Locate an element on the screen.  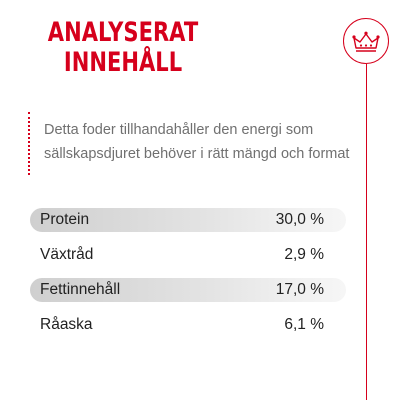
divider-vertical is located at coordinates (366, 232).